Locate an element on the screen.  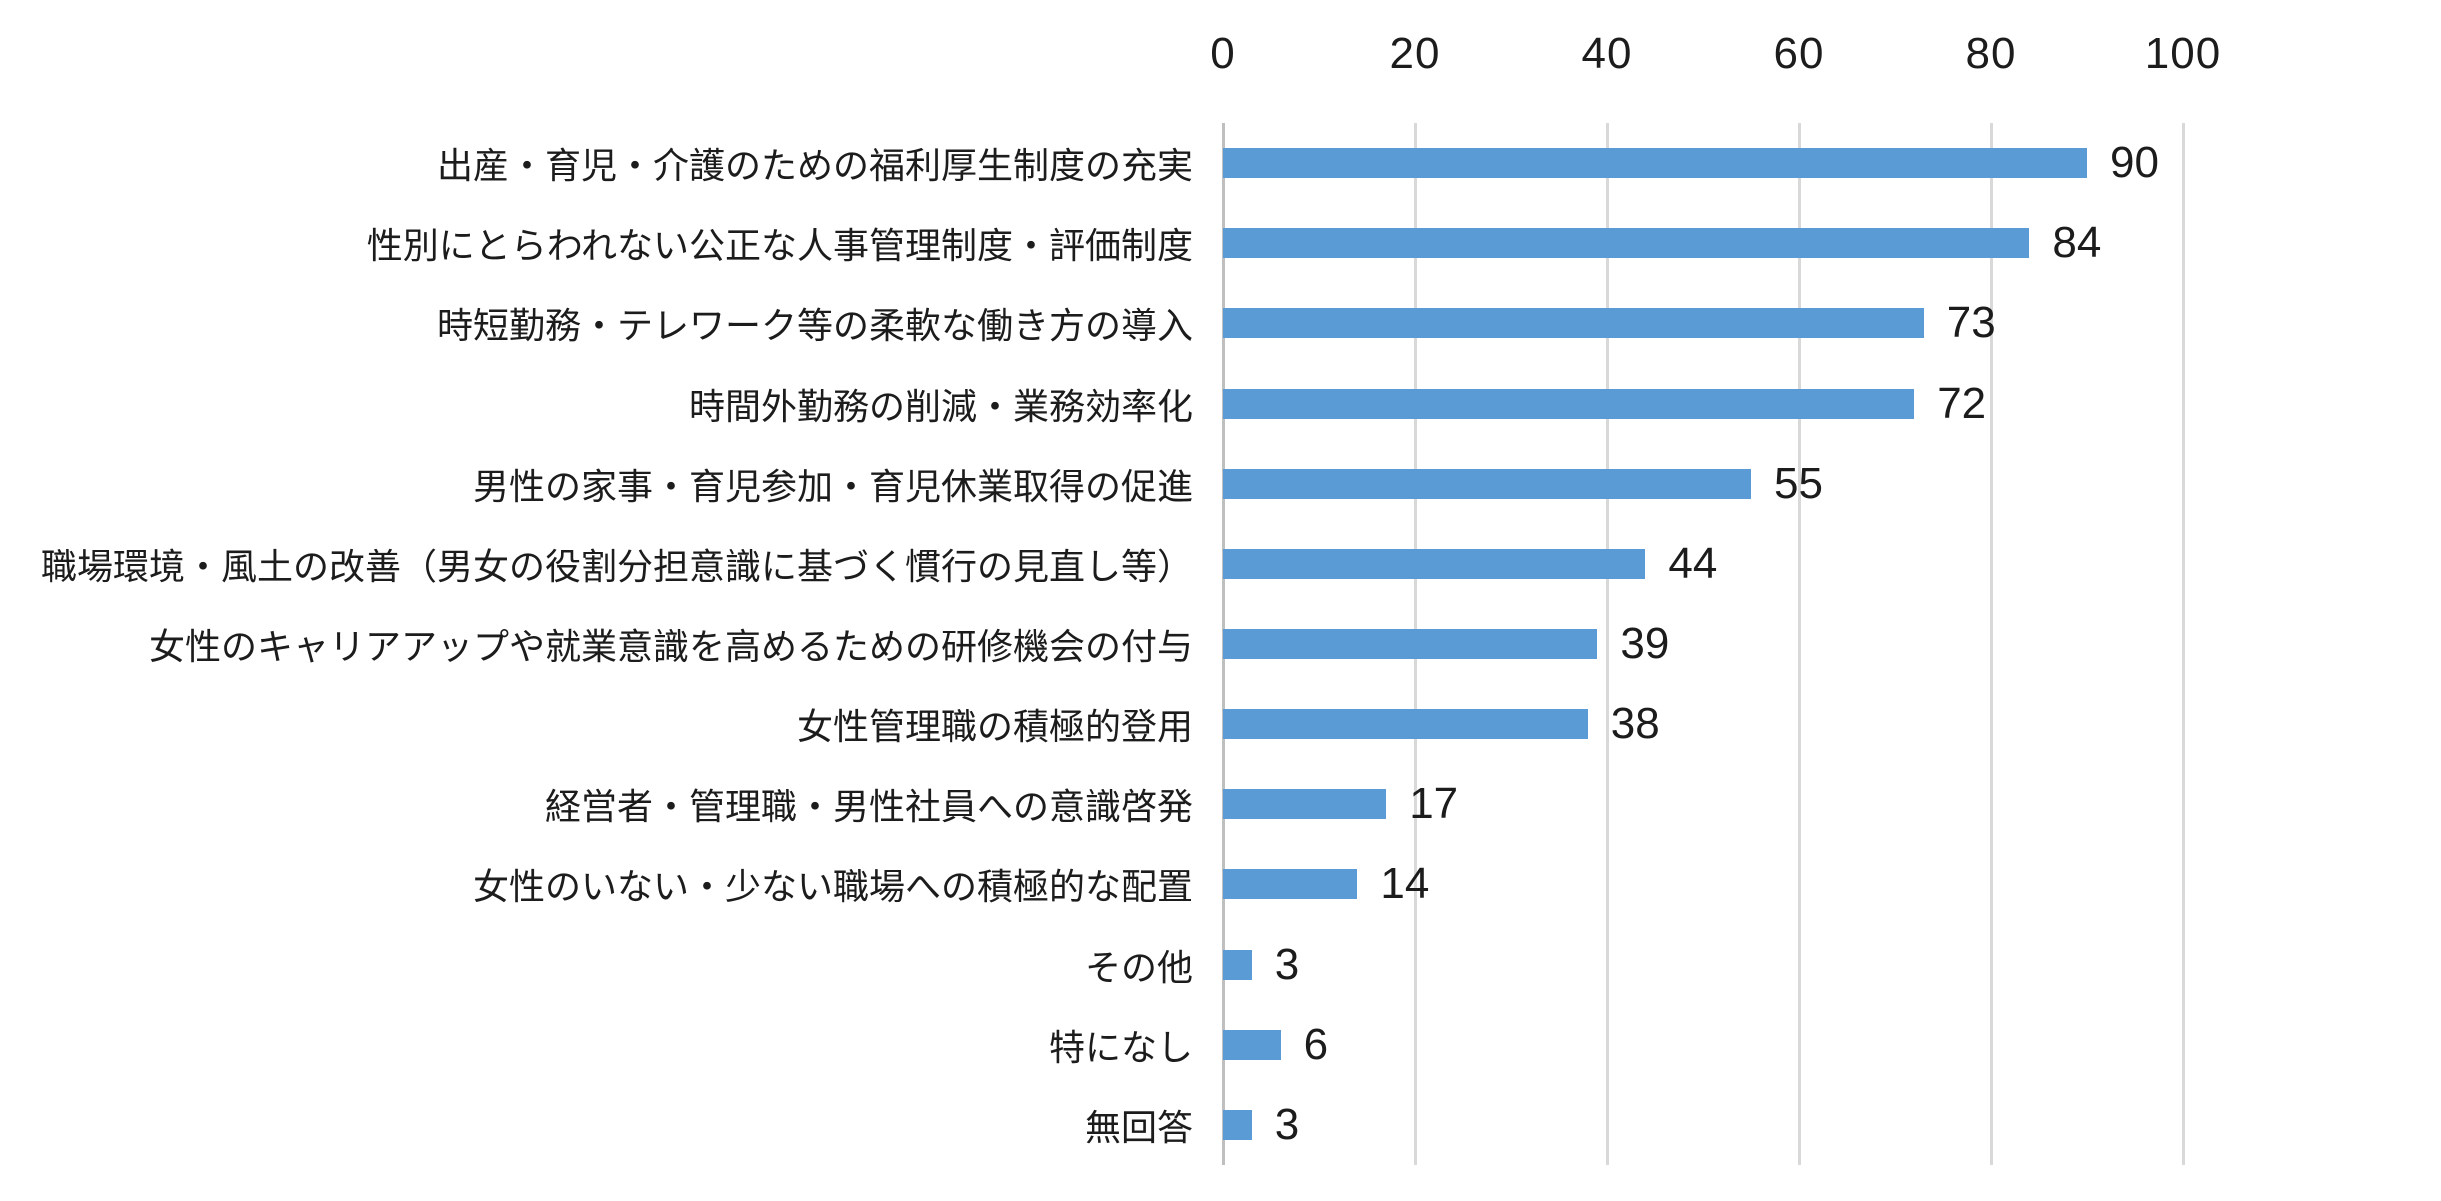
value-label: 39 is located at coordinates (1645, 643).